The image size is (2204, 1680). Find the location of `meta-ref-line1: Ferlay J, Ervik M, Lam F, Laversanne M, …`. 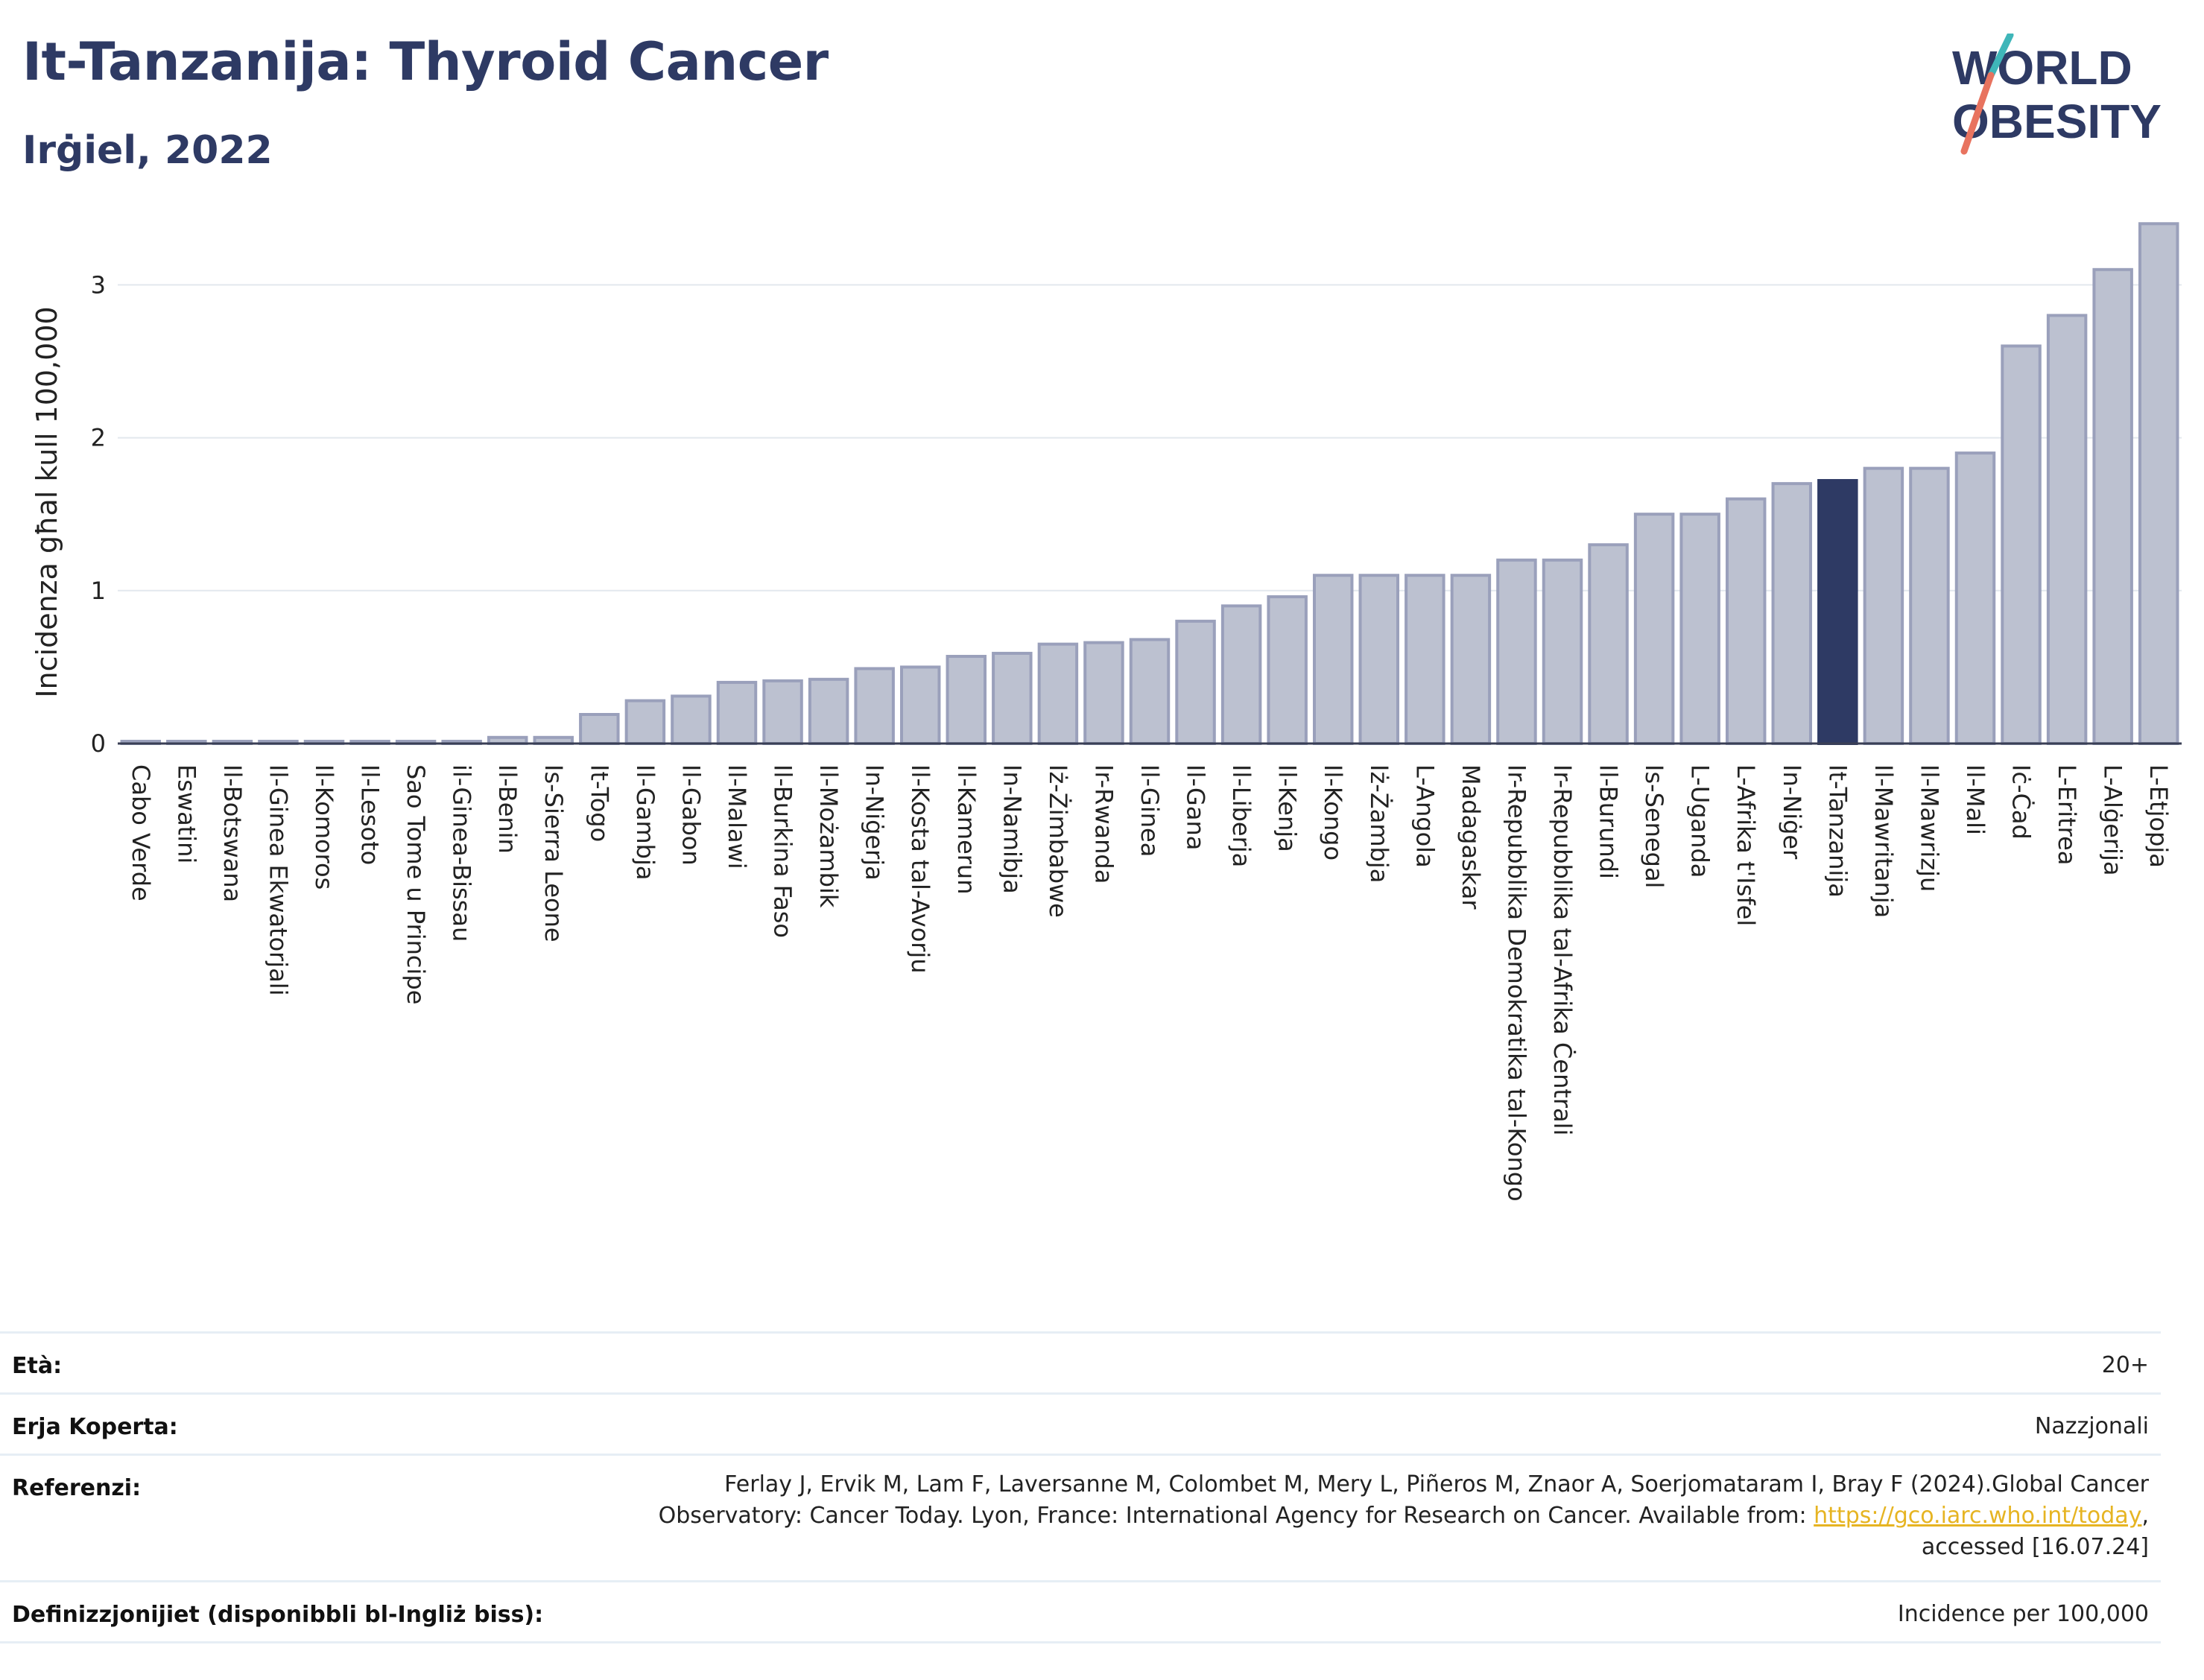

meta-ref-line1: Ferlay J, Ervik M, Lam F, Laversanne M, … is located at coordinates (1436, 1484).